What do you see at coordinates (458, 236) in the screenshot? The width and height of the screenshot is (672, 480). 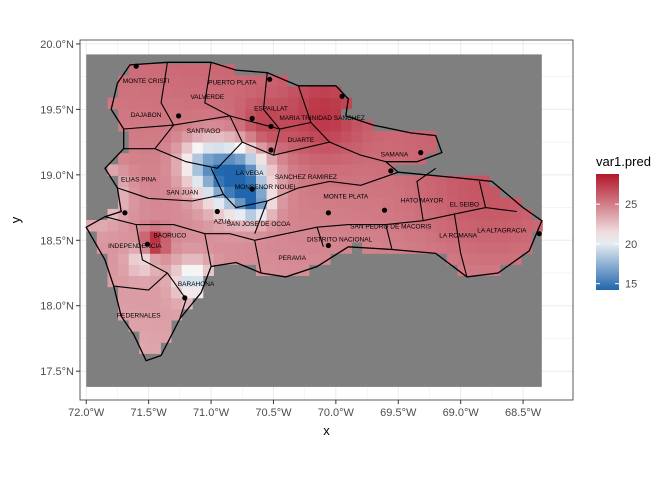 I see `province-label: LA ROMANA` at bounding box center [458, 236].